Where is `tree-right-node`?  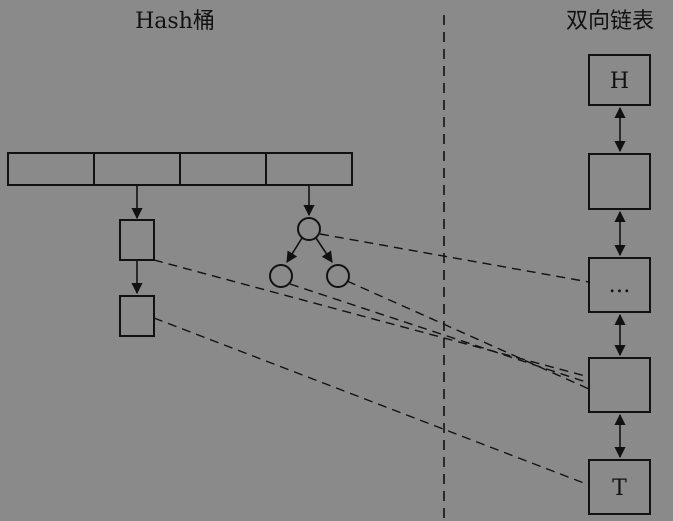 tree-right-node is located at coordinates (338, 276).